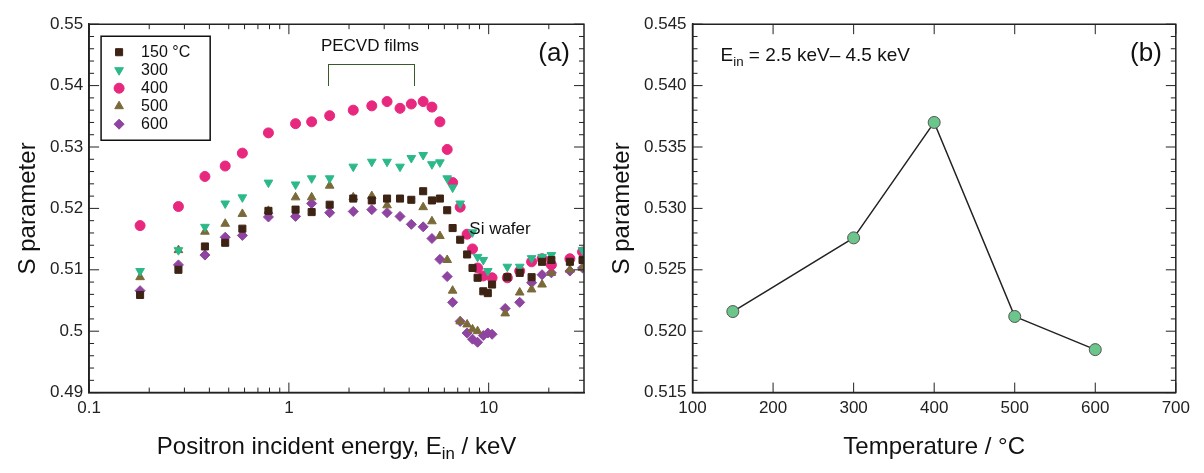  What do you see at coordinates (154, 123) in the screenshot?
I see `legend-label: 600` at bounding box center [154, 123].